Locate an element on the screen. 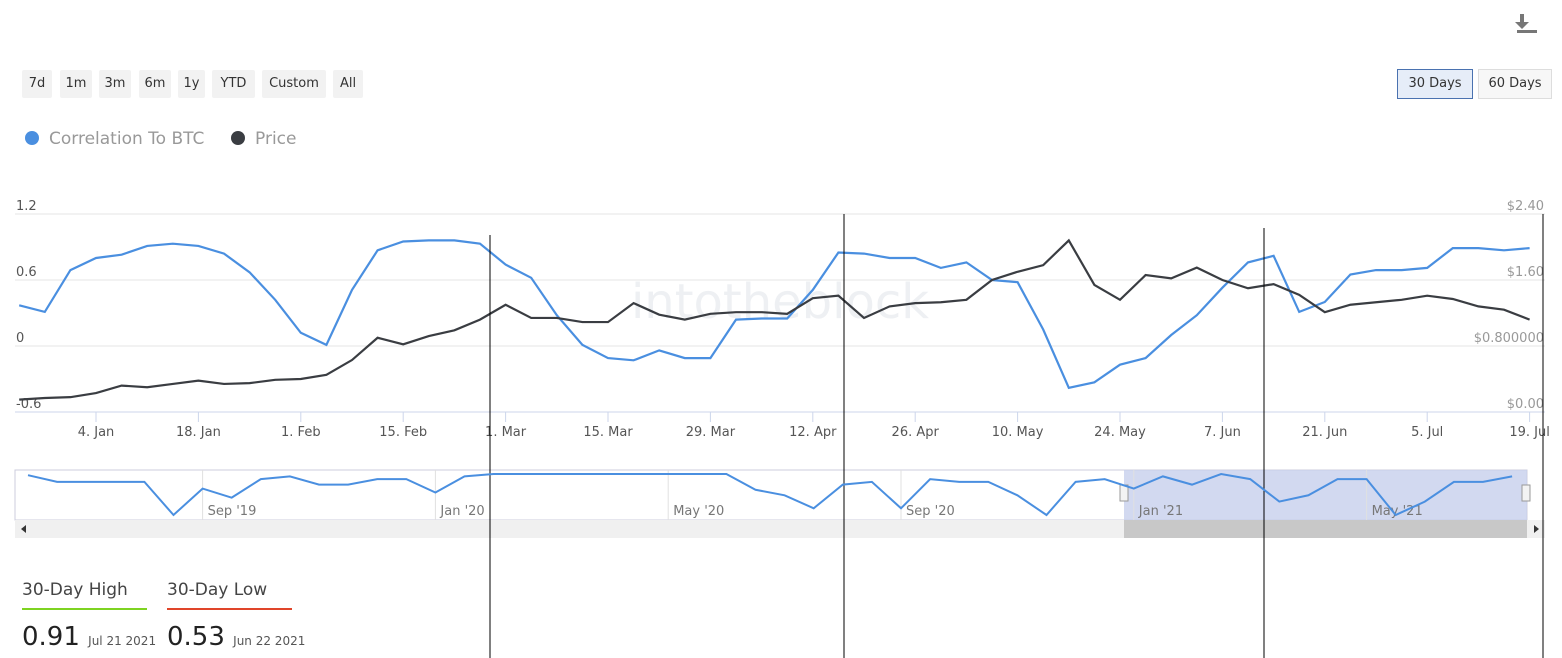 The width and height of the screenshot is (1562, 658). navigator-line is located at coordinates (770, 494).